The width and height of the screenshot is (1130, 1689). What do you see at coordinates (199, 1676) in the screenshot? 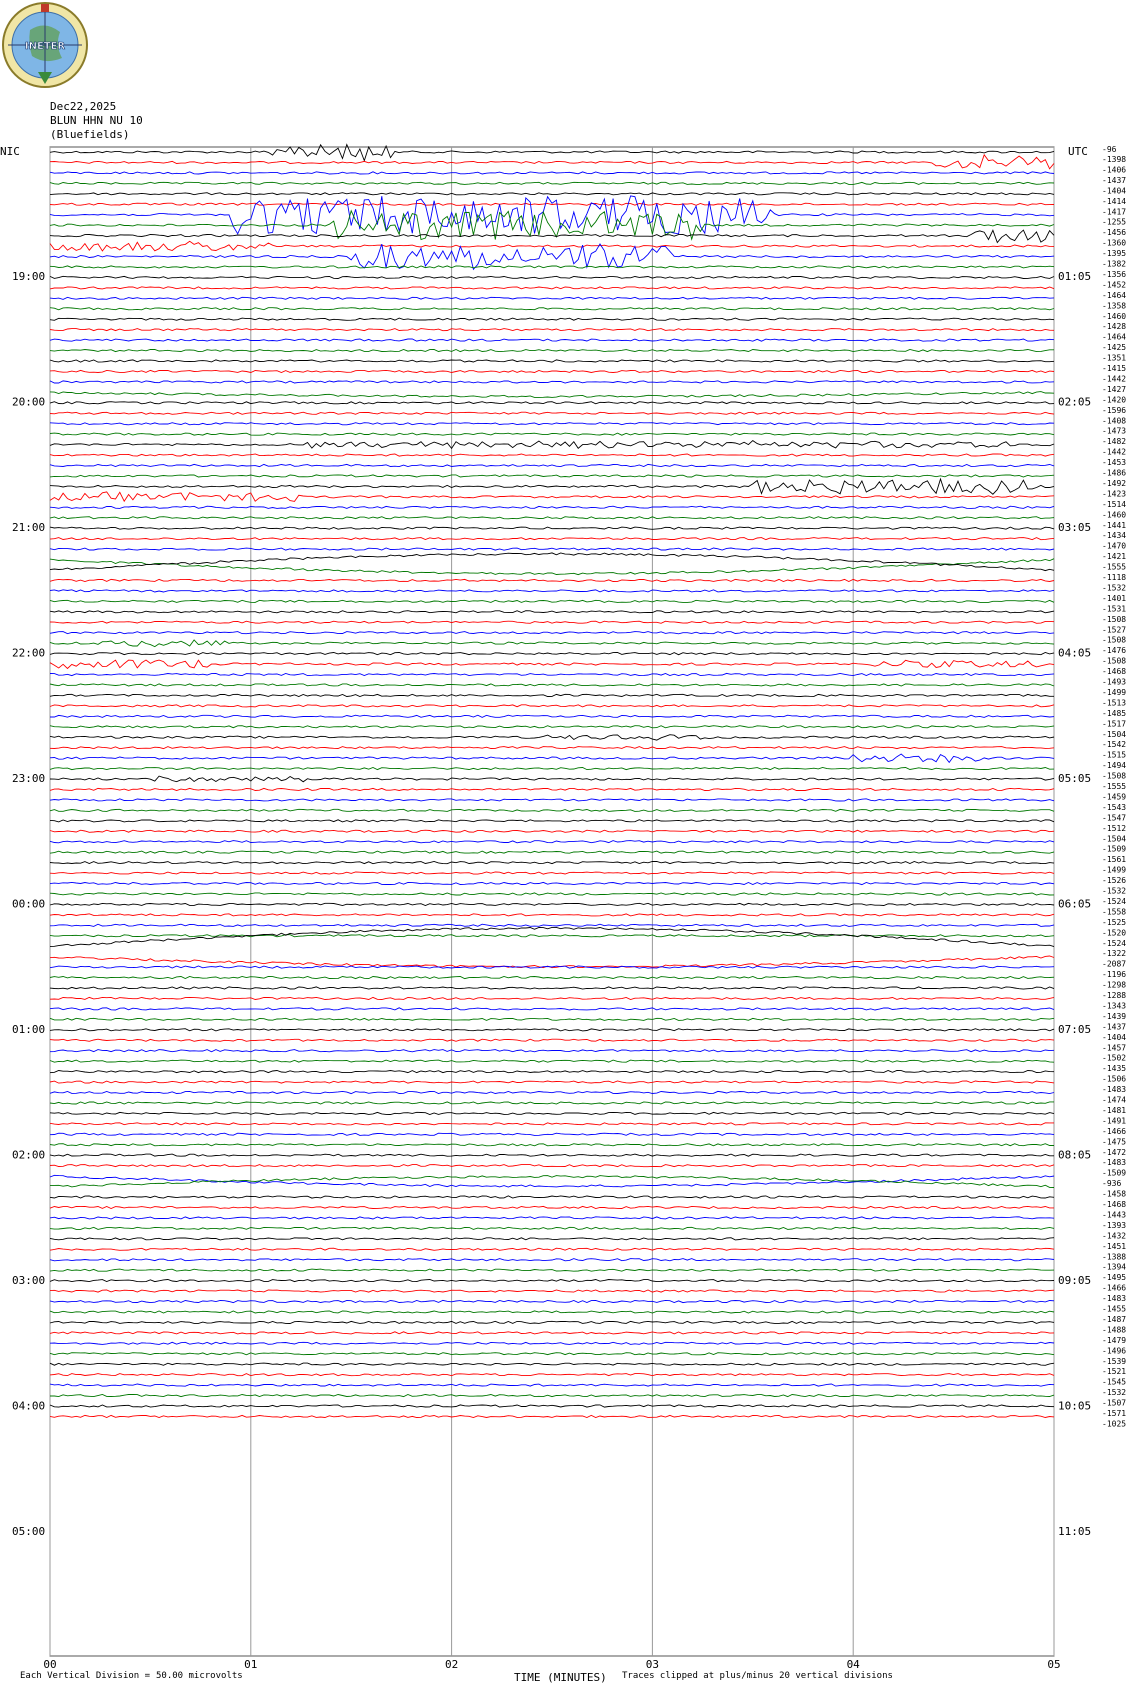
I see `scale-value: 50.00 microvolts` at bounding box center [199, 1676].